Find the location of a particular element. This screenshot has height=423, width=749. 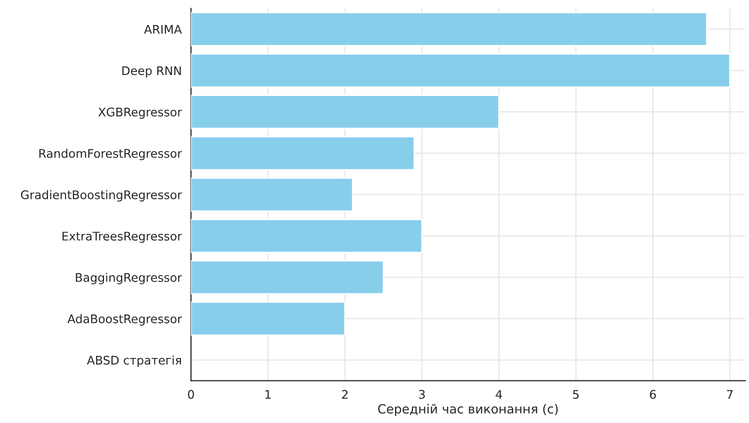

y-tick-label: XGBRegressor is located at coordinates (140, 113).